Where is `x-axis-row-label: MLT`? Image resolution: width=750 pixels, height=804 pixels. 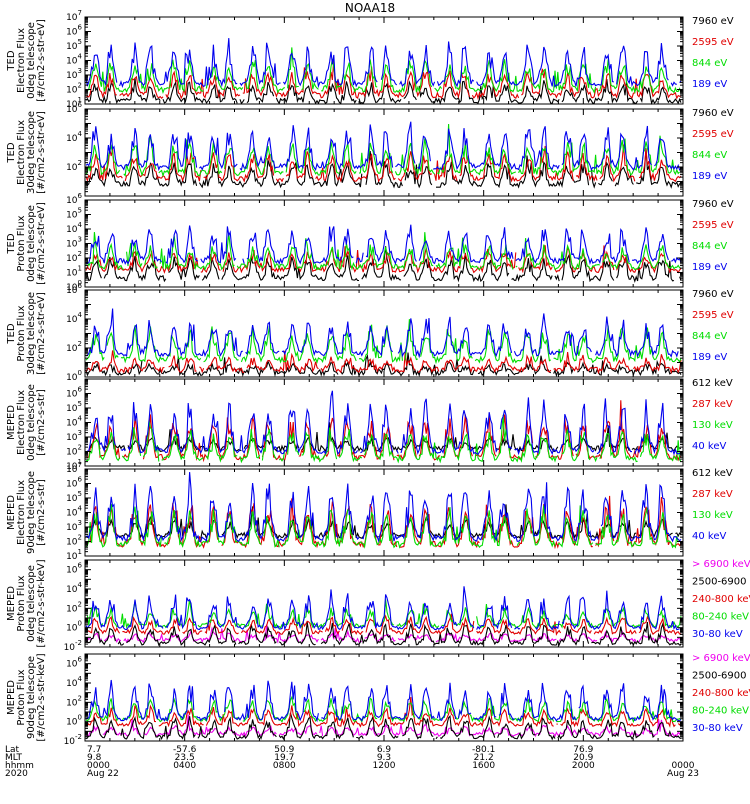
x-axis-row-label: MLT is located at coordinates (14, 758).